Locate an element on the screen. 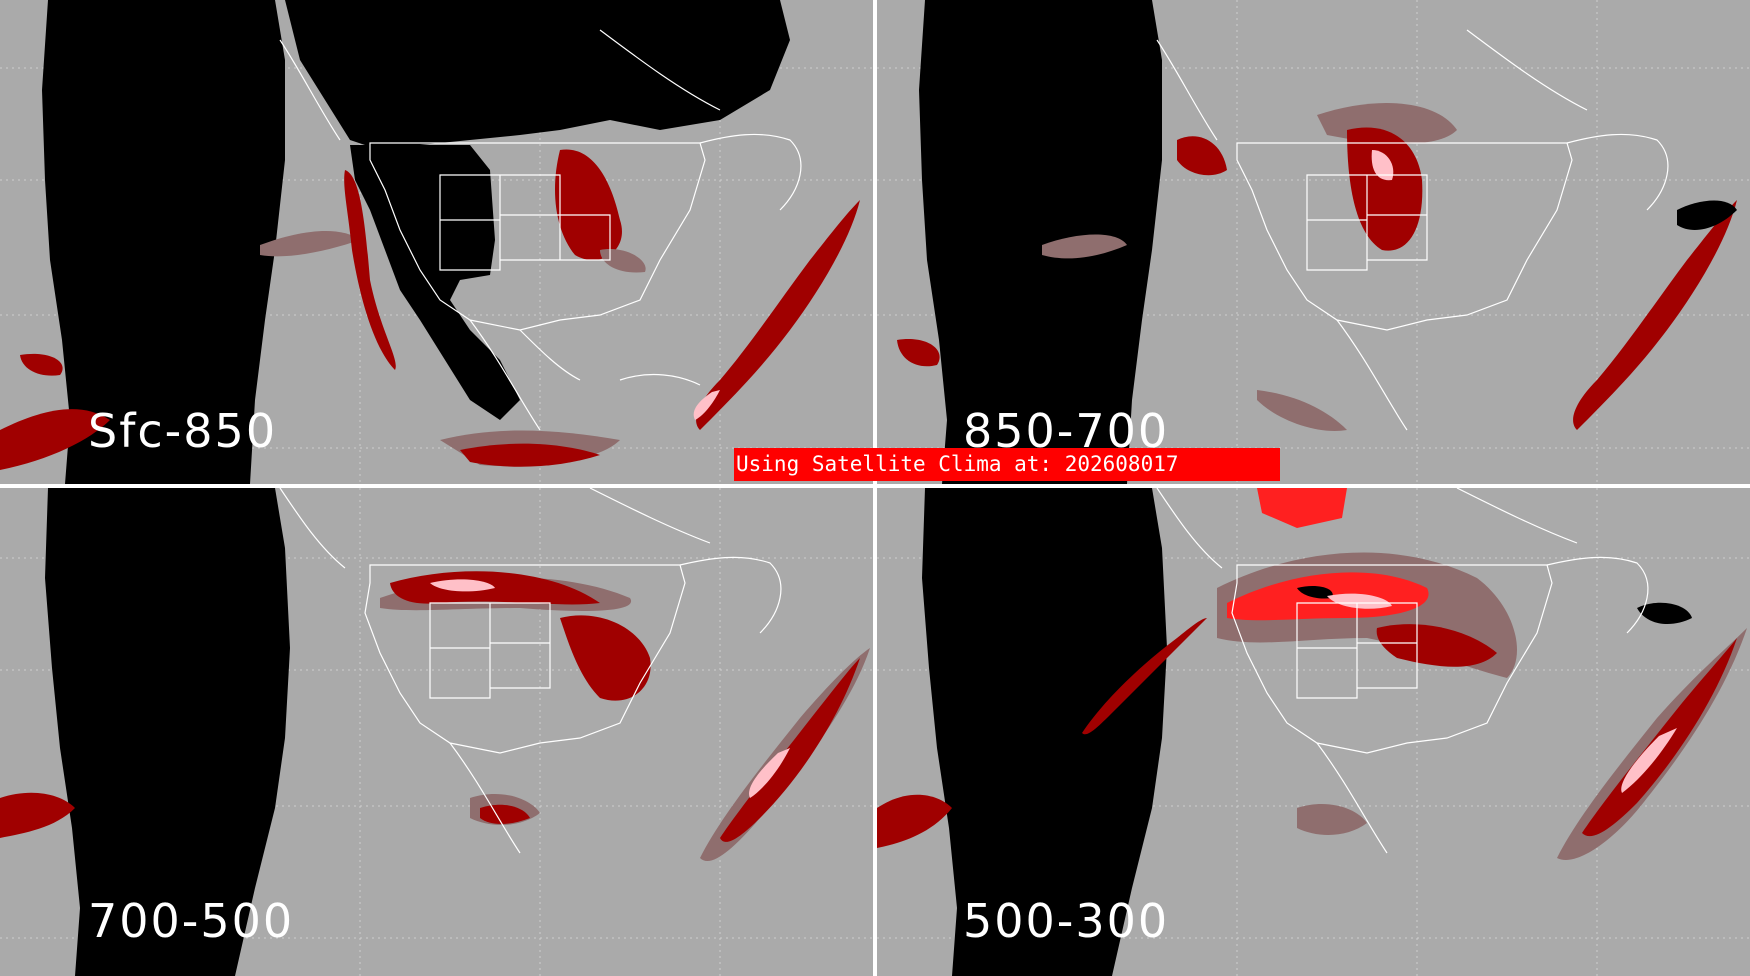 Image resolution: width=1750 pixels, height=976 pixels. panel-divider-horizontal is located at coordinates (875, 486).